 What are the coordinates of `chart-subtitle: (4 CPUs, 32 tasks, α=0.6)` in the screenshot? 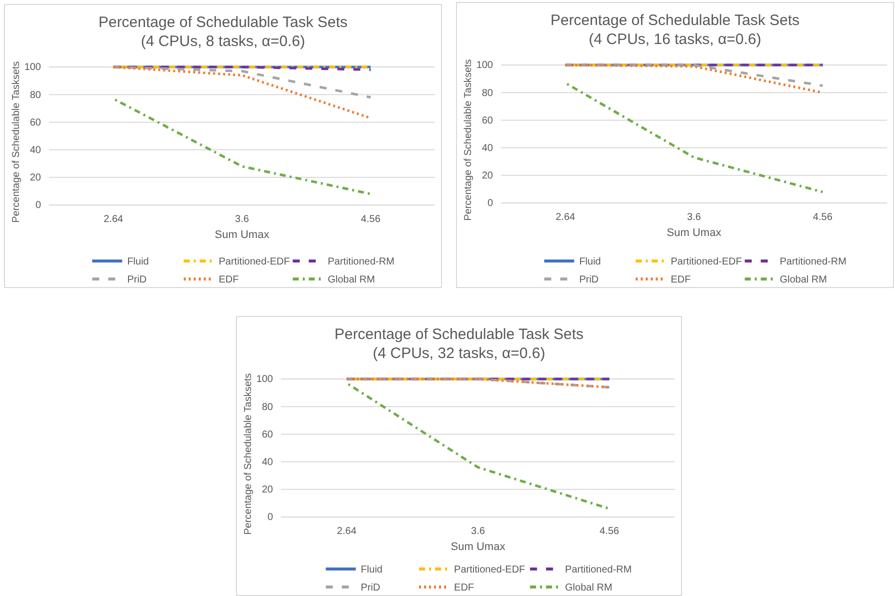 It's located at (459, 353).